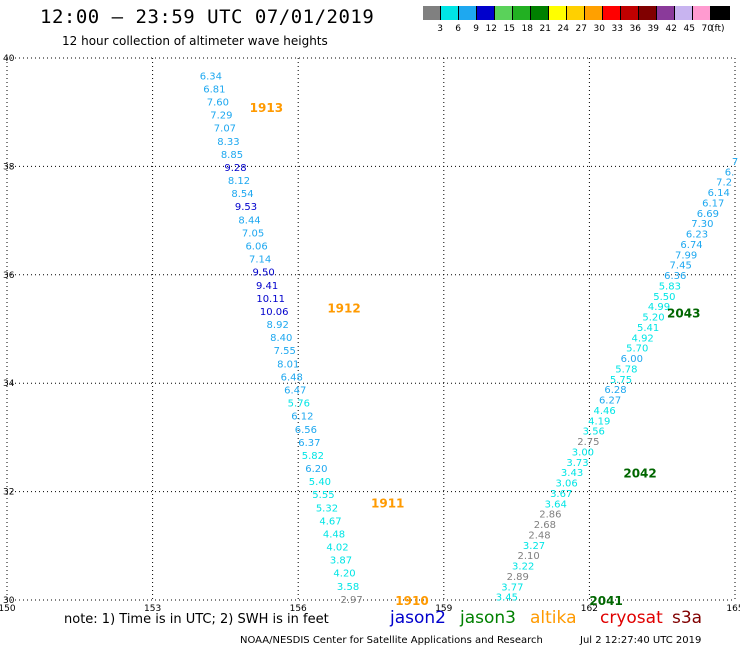 The width and height of the screenshot is (740, 650). Describe the element at coordinates (274, 312) in the screenshot. I see `wave-height-value: 10.06` at that location.